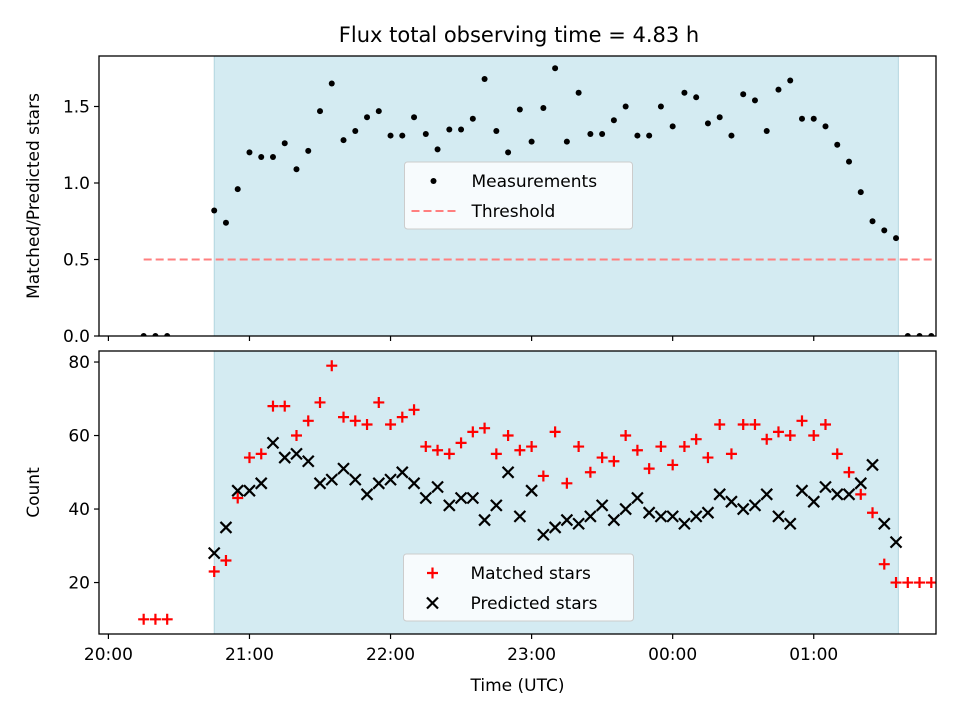 The image size is (960, 720). Describe the element at coordinates (79, 584) in the screenshot. I see `y-tick-label: 20` at that location.